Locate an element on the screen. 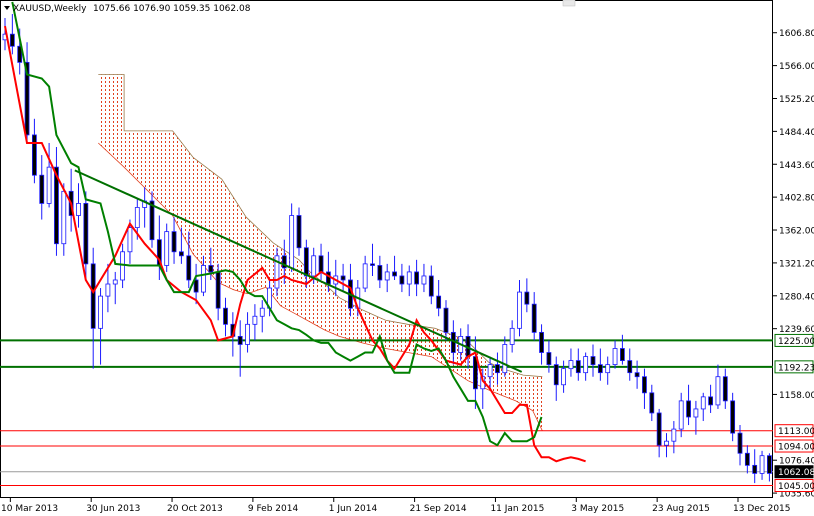 The image size is (814, 516). y-tick-label: 1321.20 is located at coordinates (796, 264).